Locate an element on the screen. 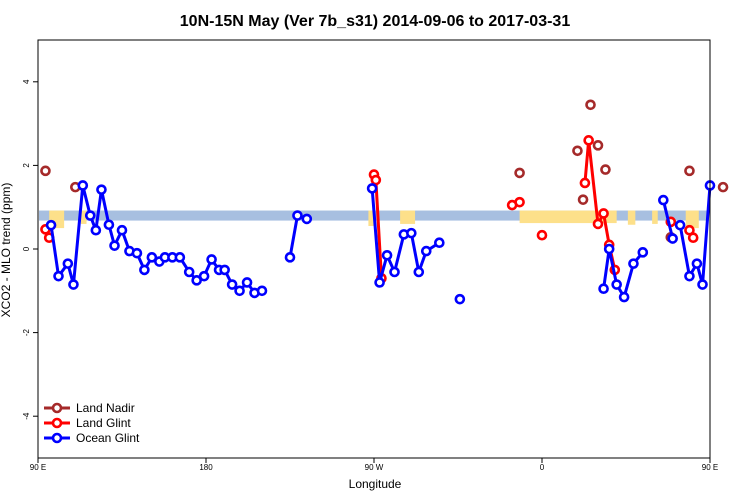 The height and width of the screenshot is (500, 750). y-axis-label: XCO2 - MLO trend (ppm) is located at coordinates (6, 250).